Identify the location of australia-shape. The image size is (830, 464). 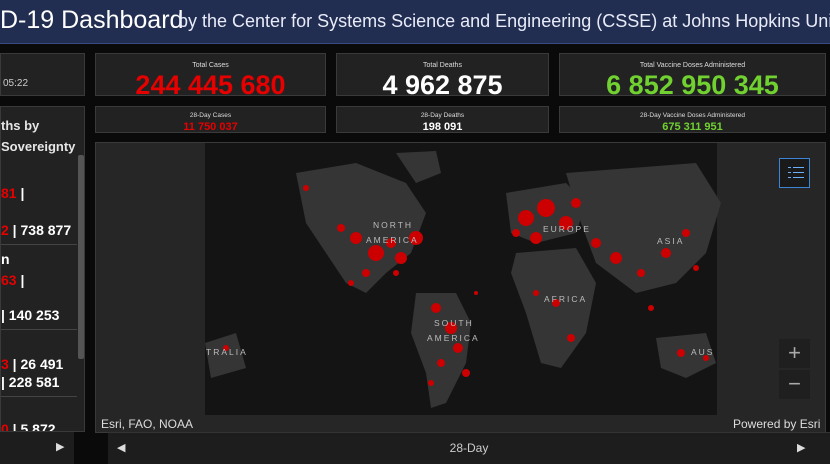
(686, 355).